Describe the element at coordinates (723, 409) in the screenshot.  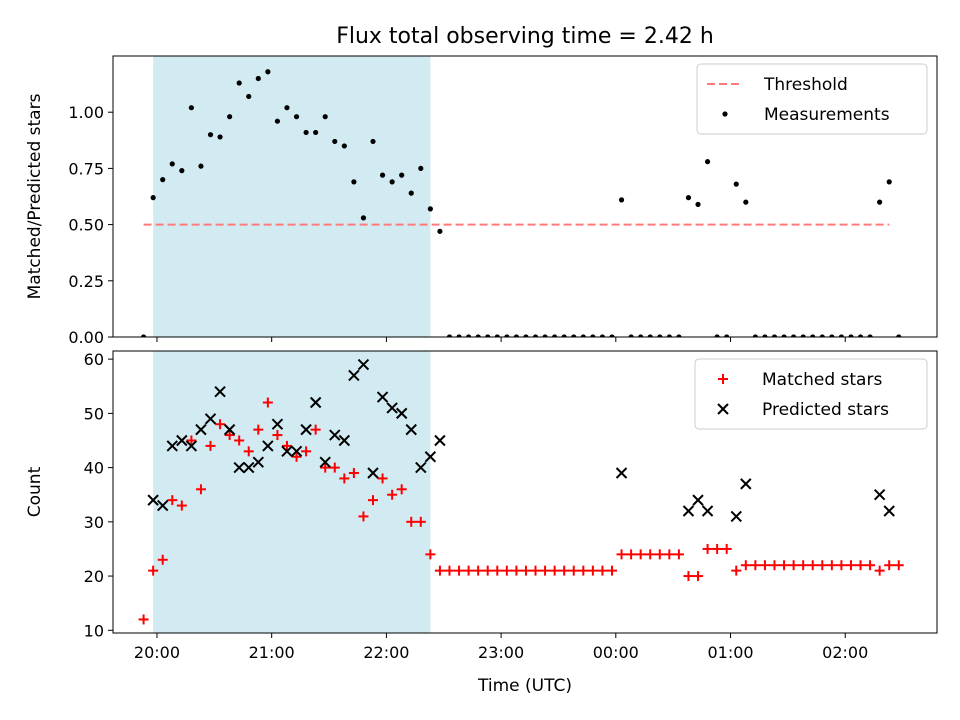
I see `legend-predicted-swatch-b` at that location.